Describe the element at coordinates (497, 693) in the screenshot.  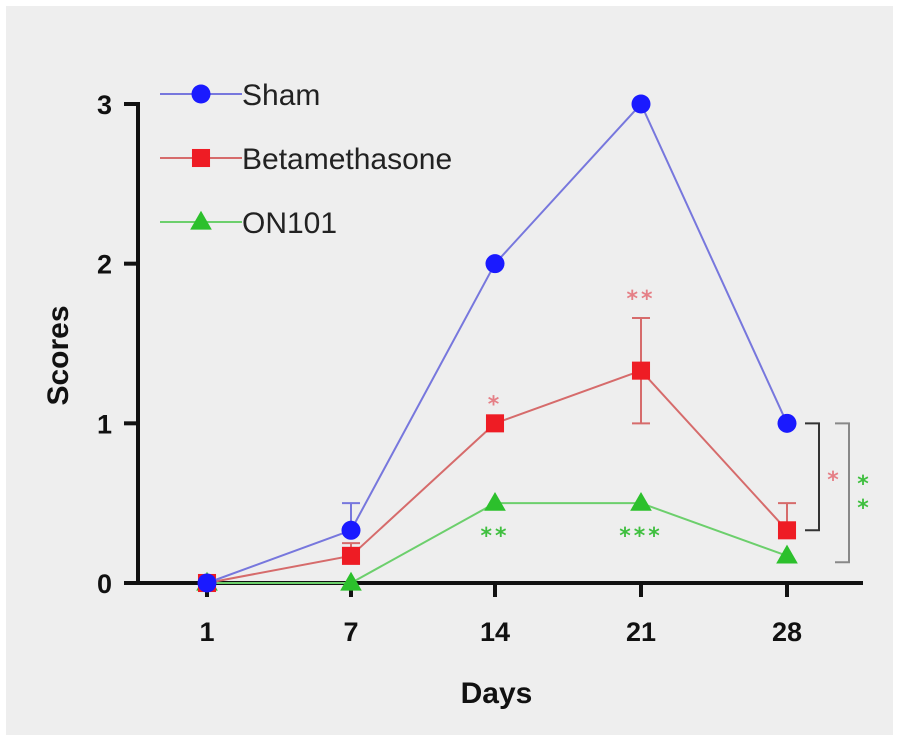
I see `x-axis-title: Days` at that location.